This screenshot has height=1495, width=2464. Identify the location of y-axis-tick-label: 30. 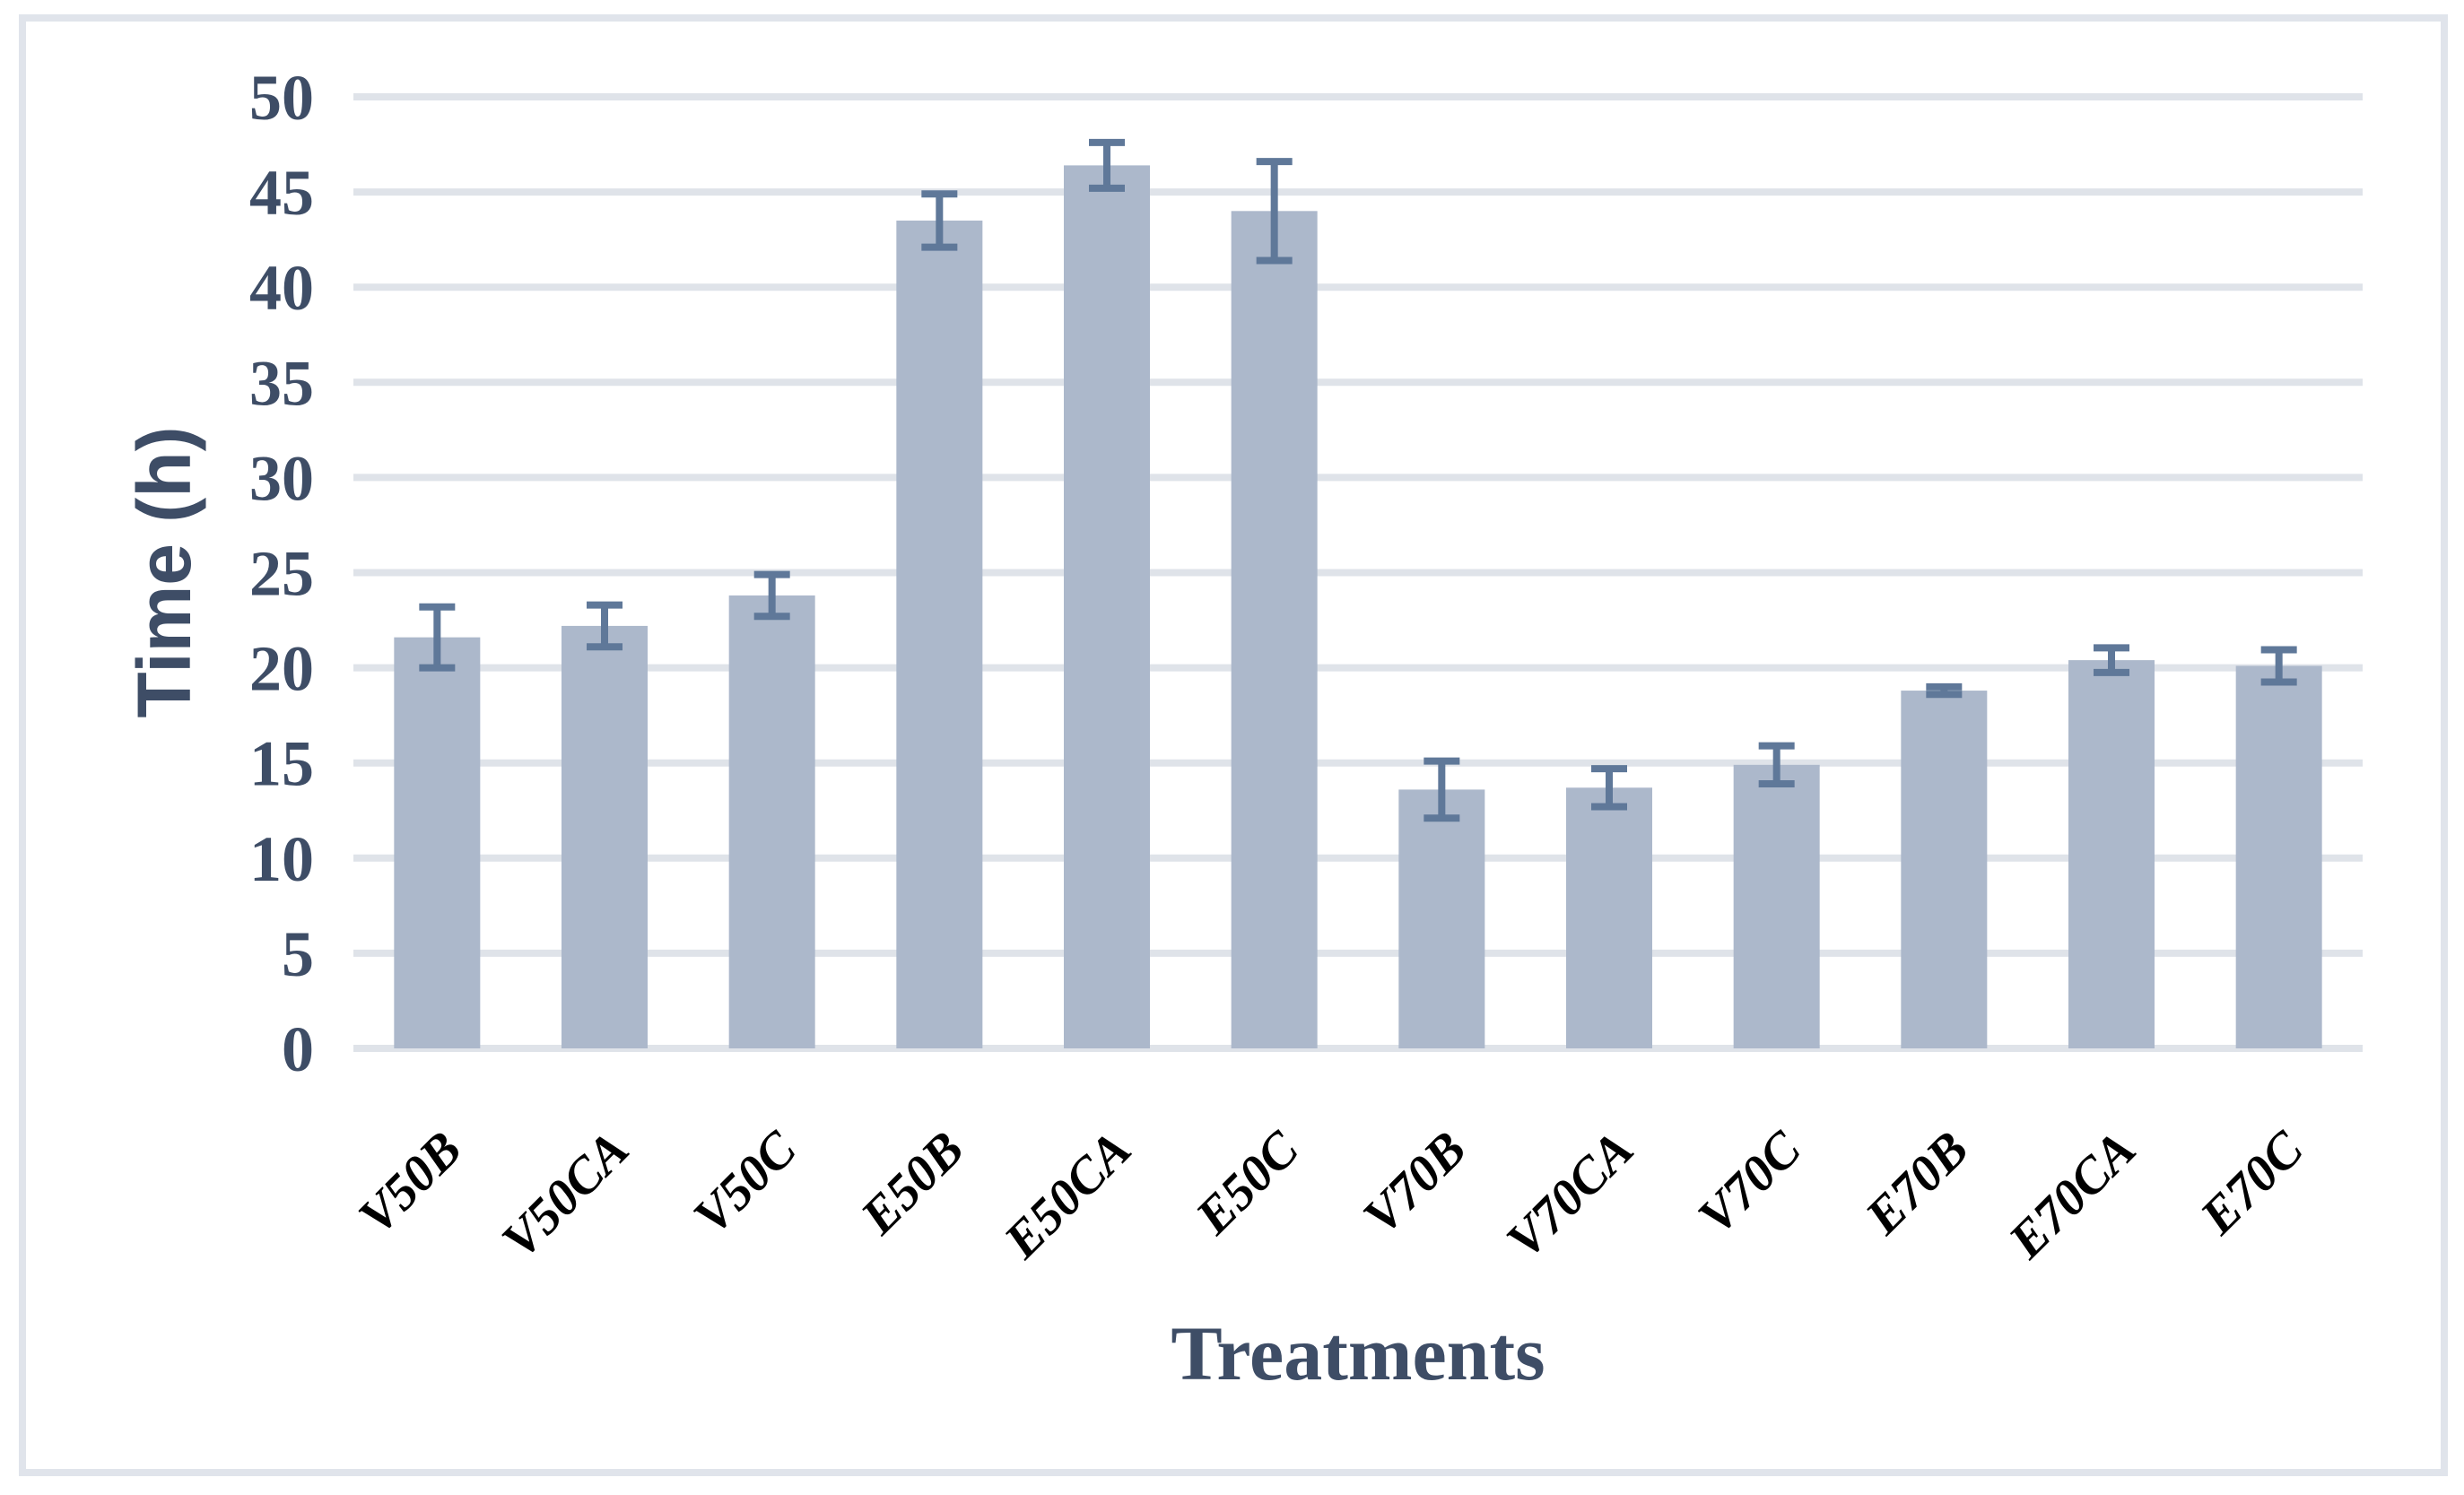
(281, 478).